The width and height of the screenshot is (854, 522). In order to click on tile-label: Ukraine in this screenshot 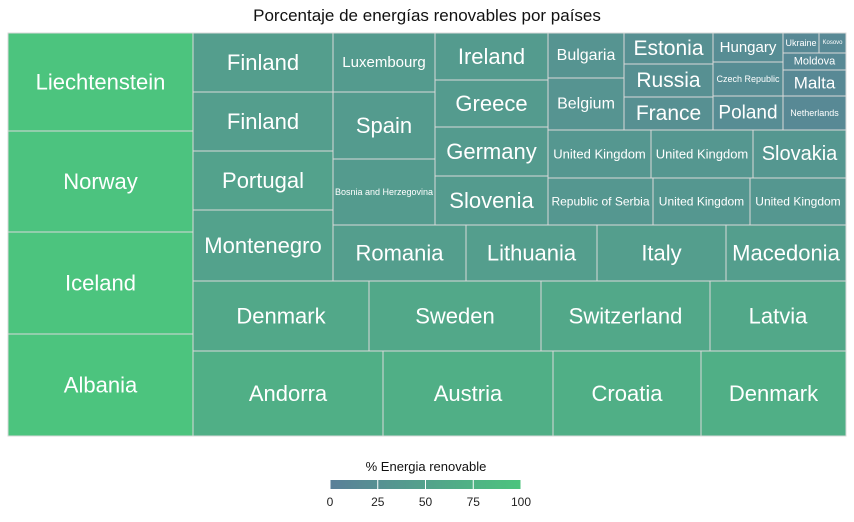, I will do `click(800, 43)`.